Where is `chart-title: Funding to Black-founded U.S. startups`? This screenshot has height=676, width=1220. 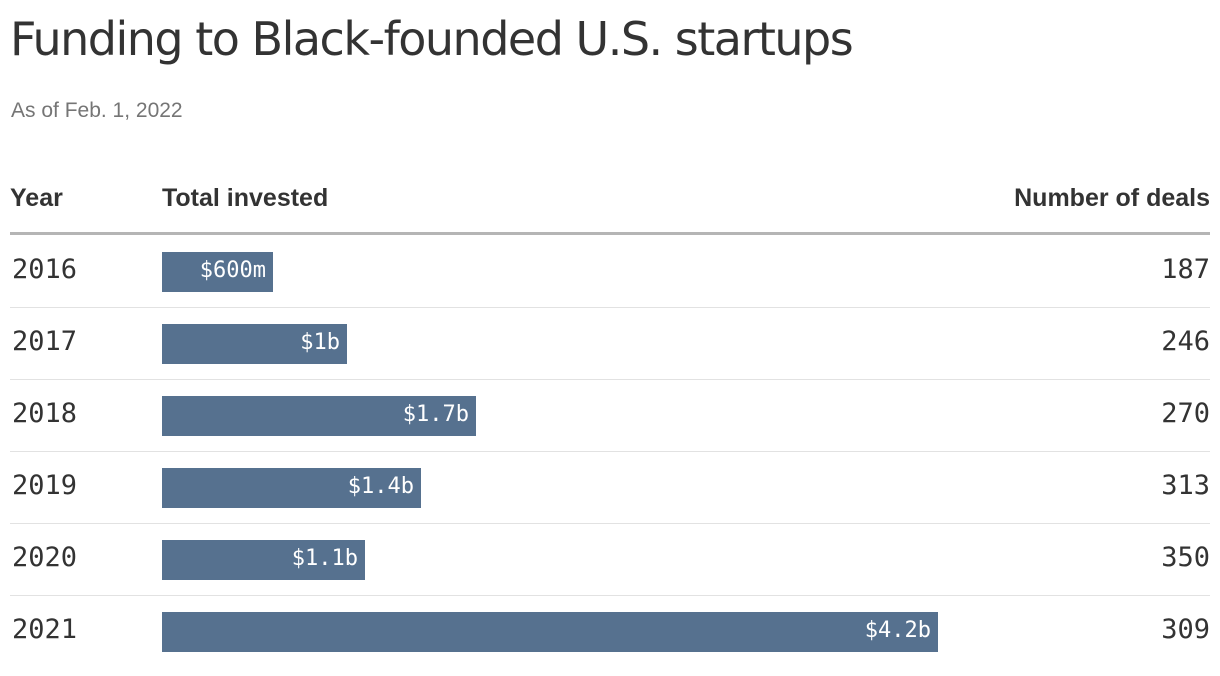
chart-title: Funding to Black-founded U.S. startups is located at coordinates (432, 39).